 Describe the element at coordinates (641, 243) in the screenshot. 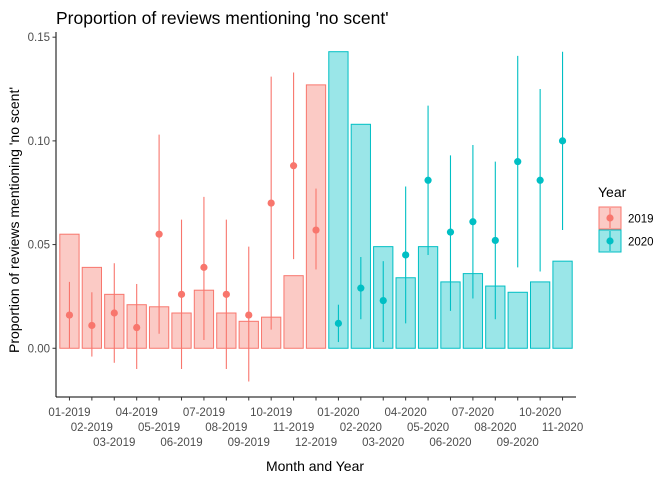

I see `legend-label: 2020` at that location.